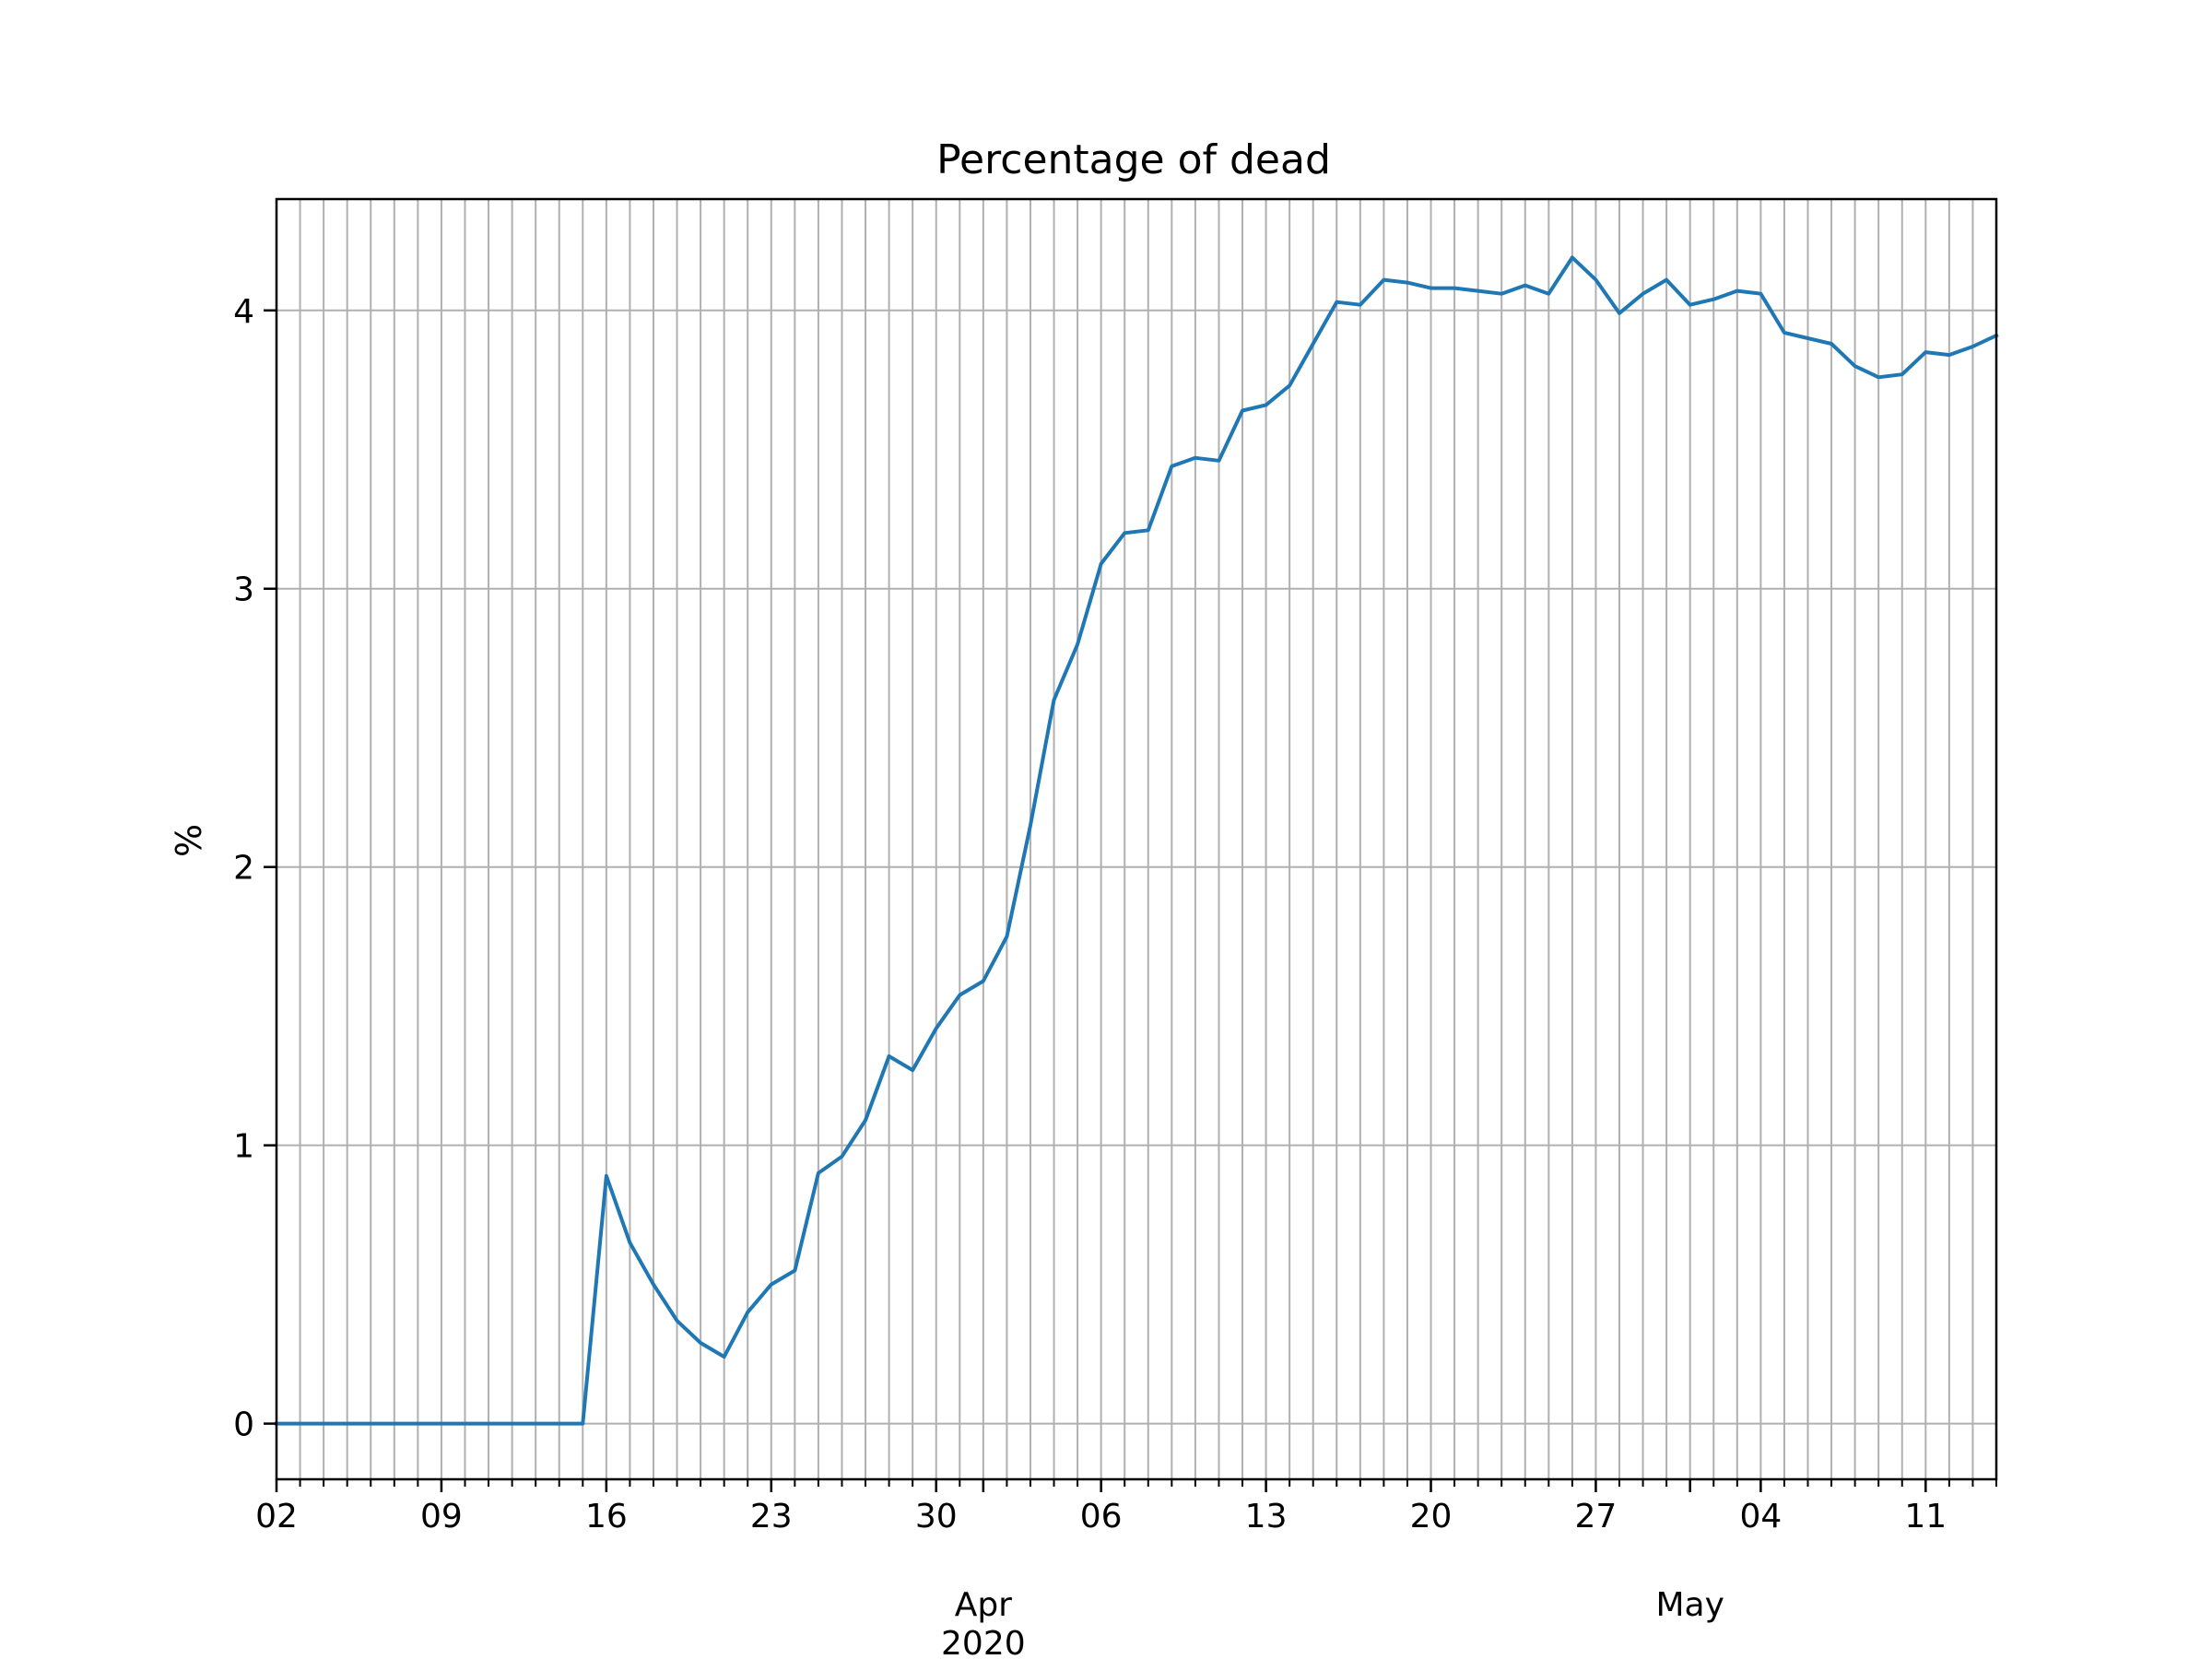 This screenshot has width=2212, height=1659. Describe the element at coordinates (189, 840) in the screenshot. I see `y-axis-label: %` at that location.